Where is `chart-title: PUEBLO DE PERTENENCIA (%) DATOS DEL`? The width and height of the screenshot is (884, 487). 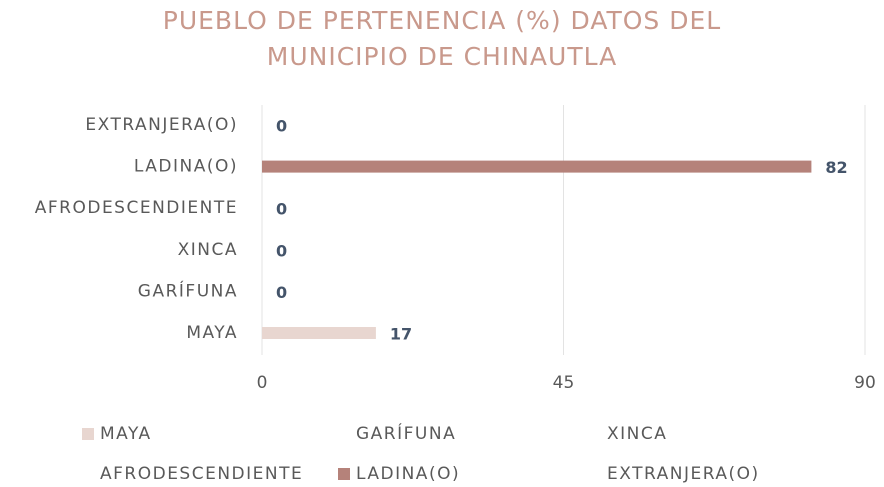
chart-title: PUEBLO DE PERTENENCIA (%) DATOS DEL is located at coordinates (442, 20).